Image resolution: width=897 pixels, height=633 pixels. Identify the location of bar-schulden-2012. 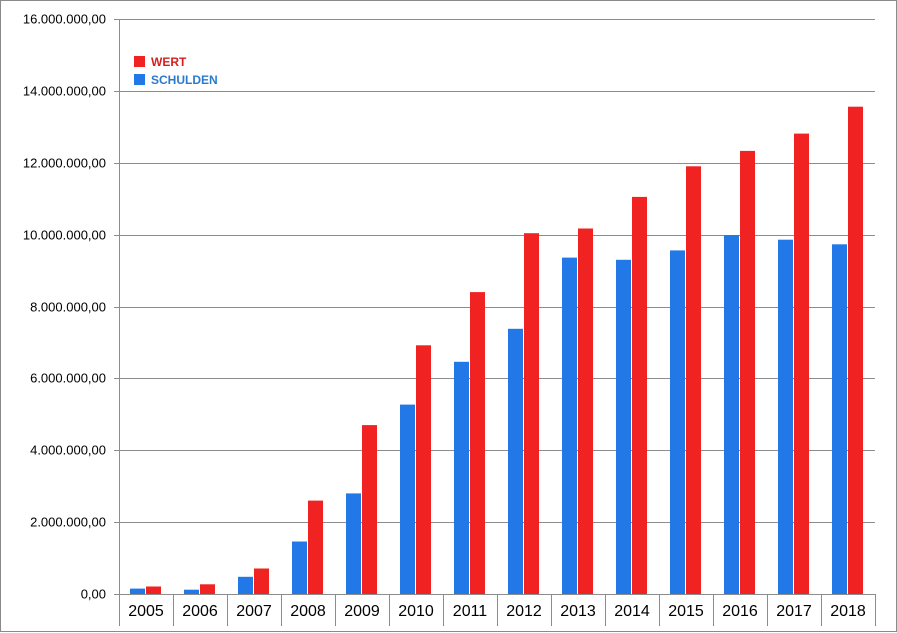
(515, 461).